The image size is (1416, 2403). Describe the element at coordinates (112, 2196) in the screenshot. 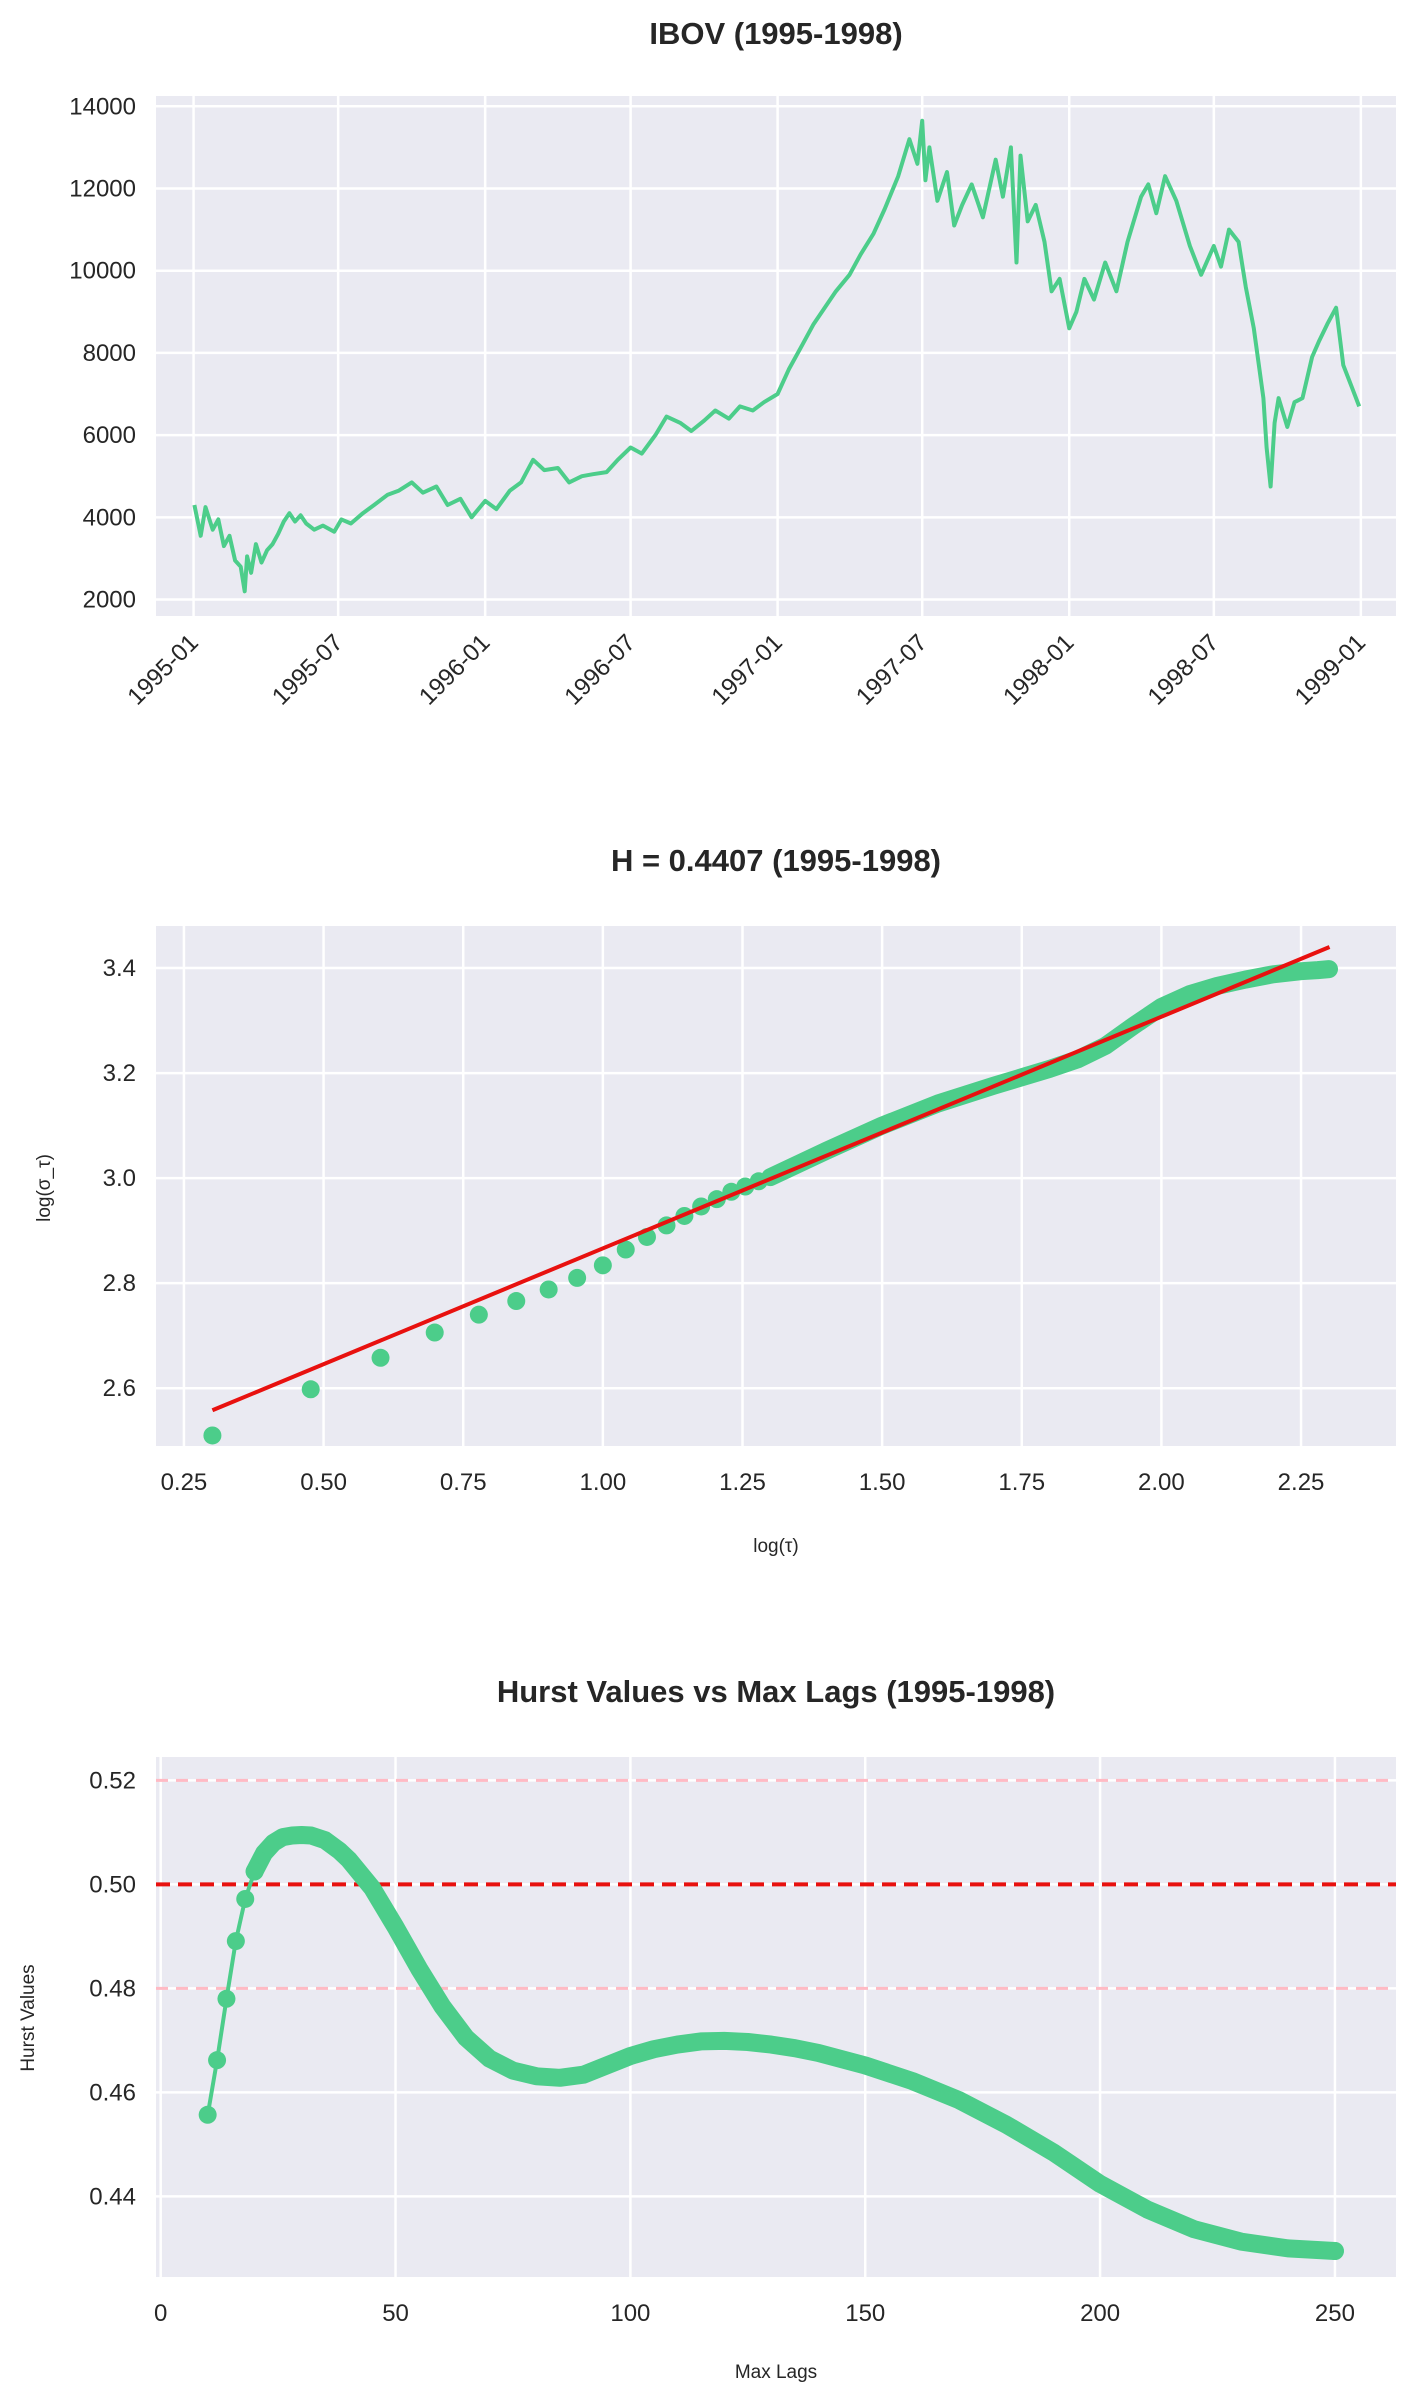

I see `chart-hurst-lags-y-tick-label: 0.44` at that location.